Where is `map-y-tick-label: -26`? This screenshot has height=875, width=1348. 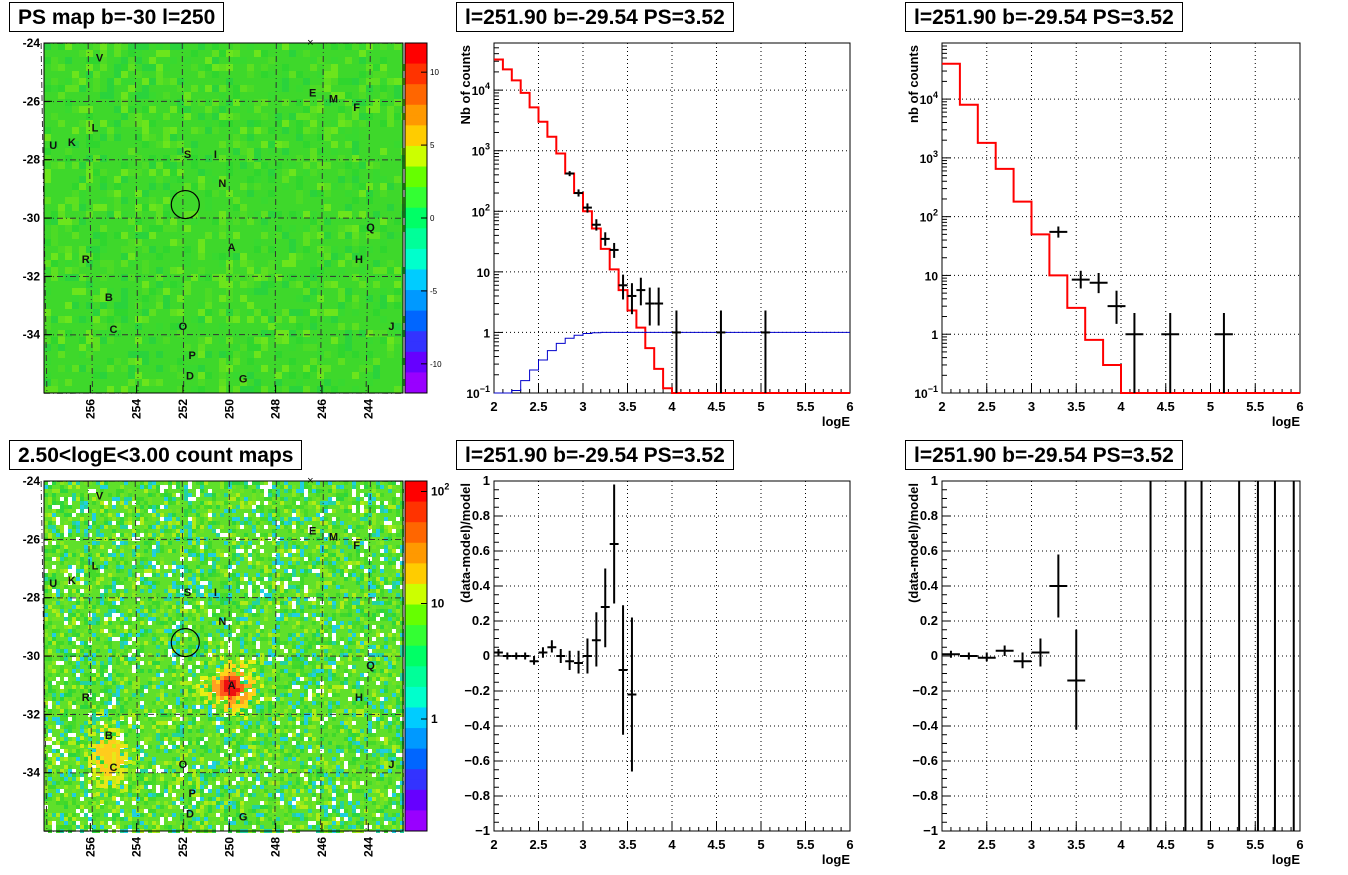 map-y-tick-label: -26 is located at coordinates (32, 101).